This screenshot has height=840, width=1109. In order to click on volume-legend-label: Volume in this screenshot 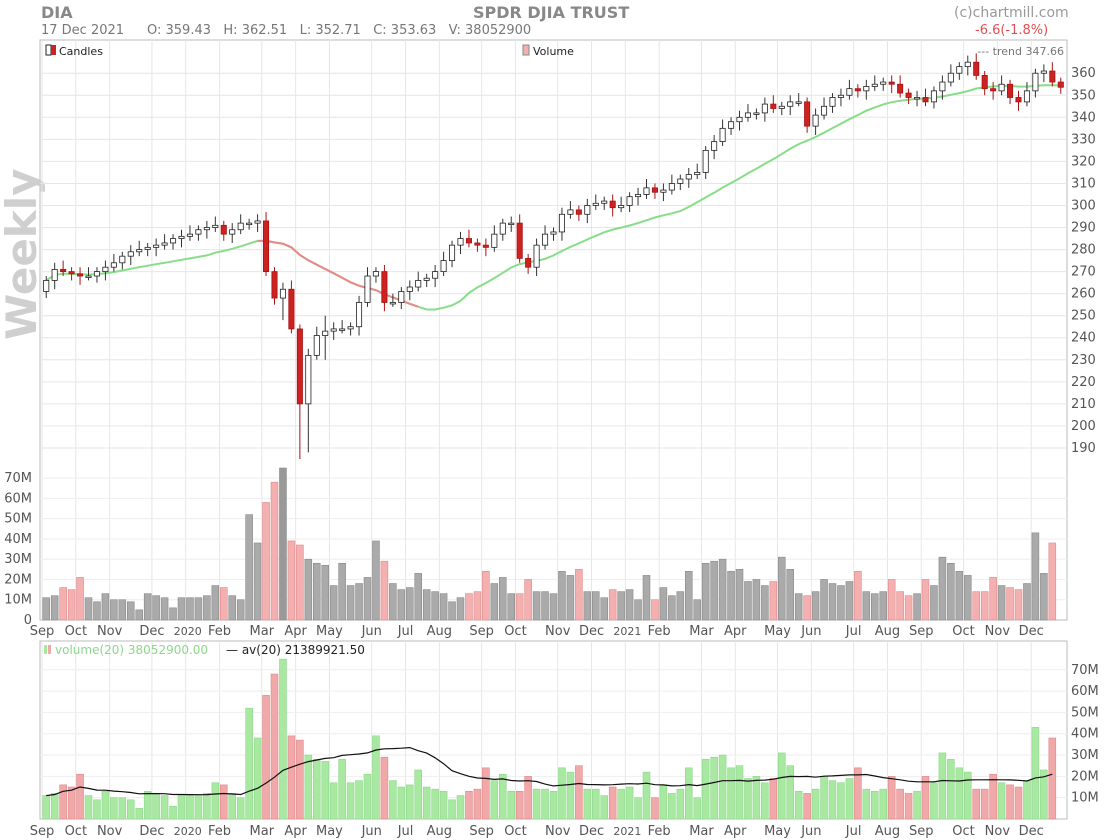, I will do `click(553, 51)`.